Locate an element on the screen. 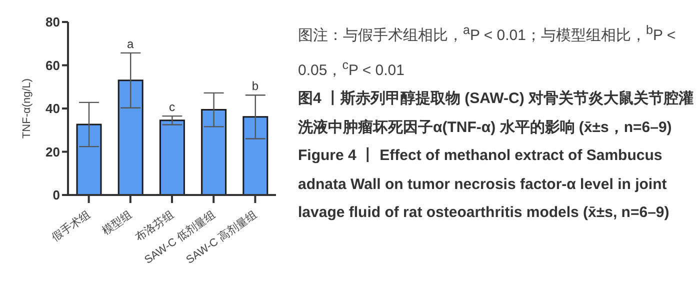 The width and height of the screenshot is (700, 299). annotation: a is located at coordinates (130, 43).